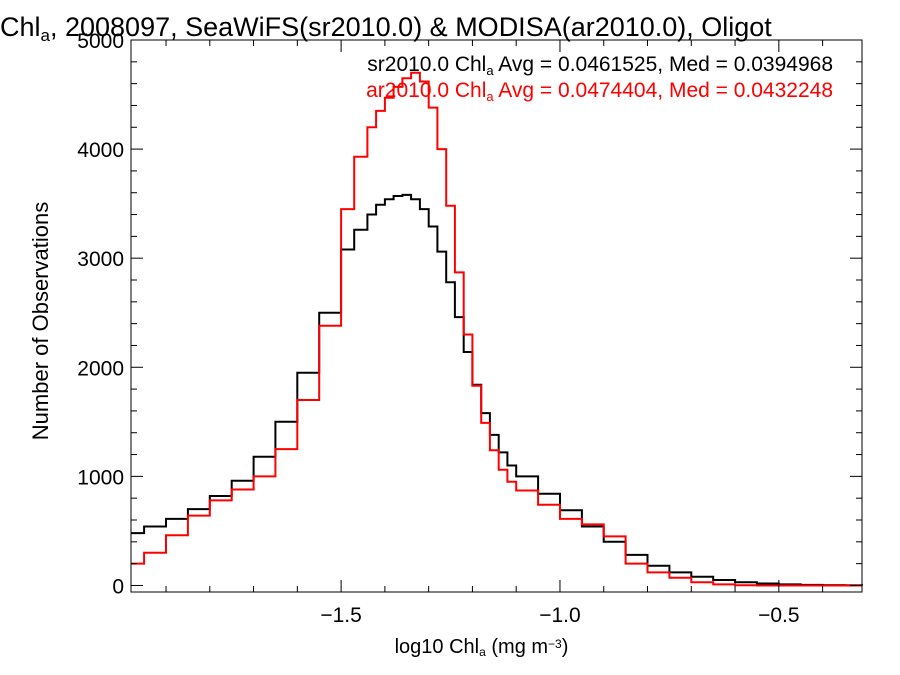  Describe the element at coordinates (100, 368) in the screenshot. I see `y-tick-label: 2000` at that location.